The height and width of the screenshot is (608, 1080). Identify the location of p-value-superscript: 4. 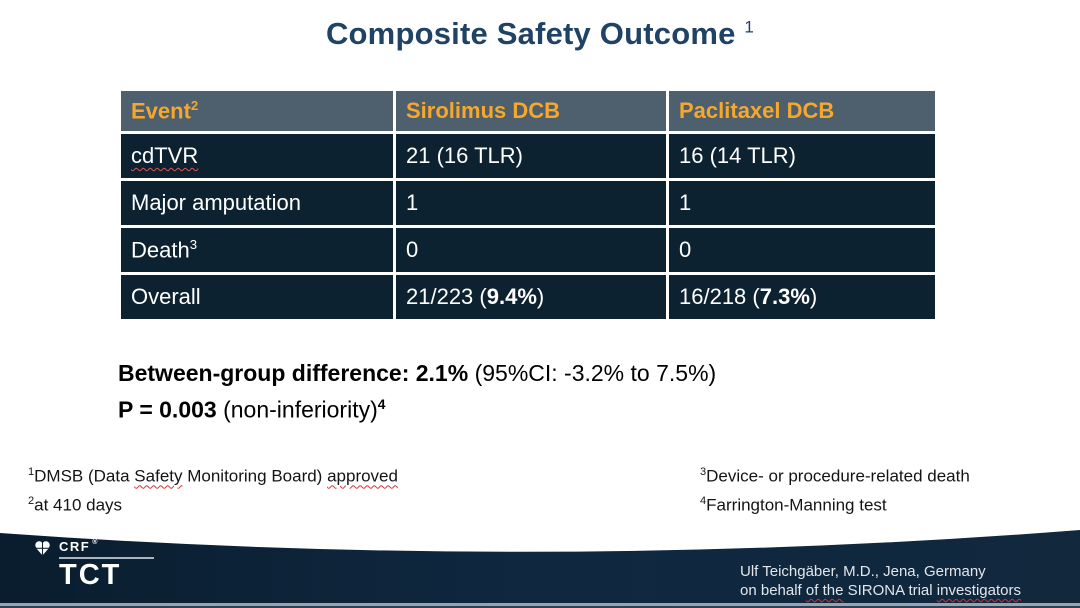
(381, 404).